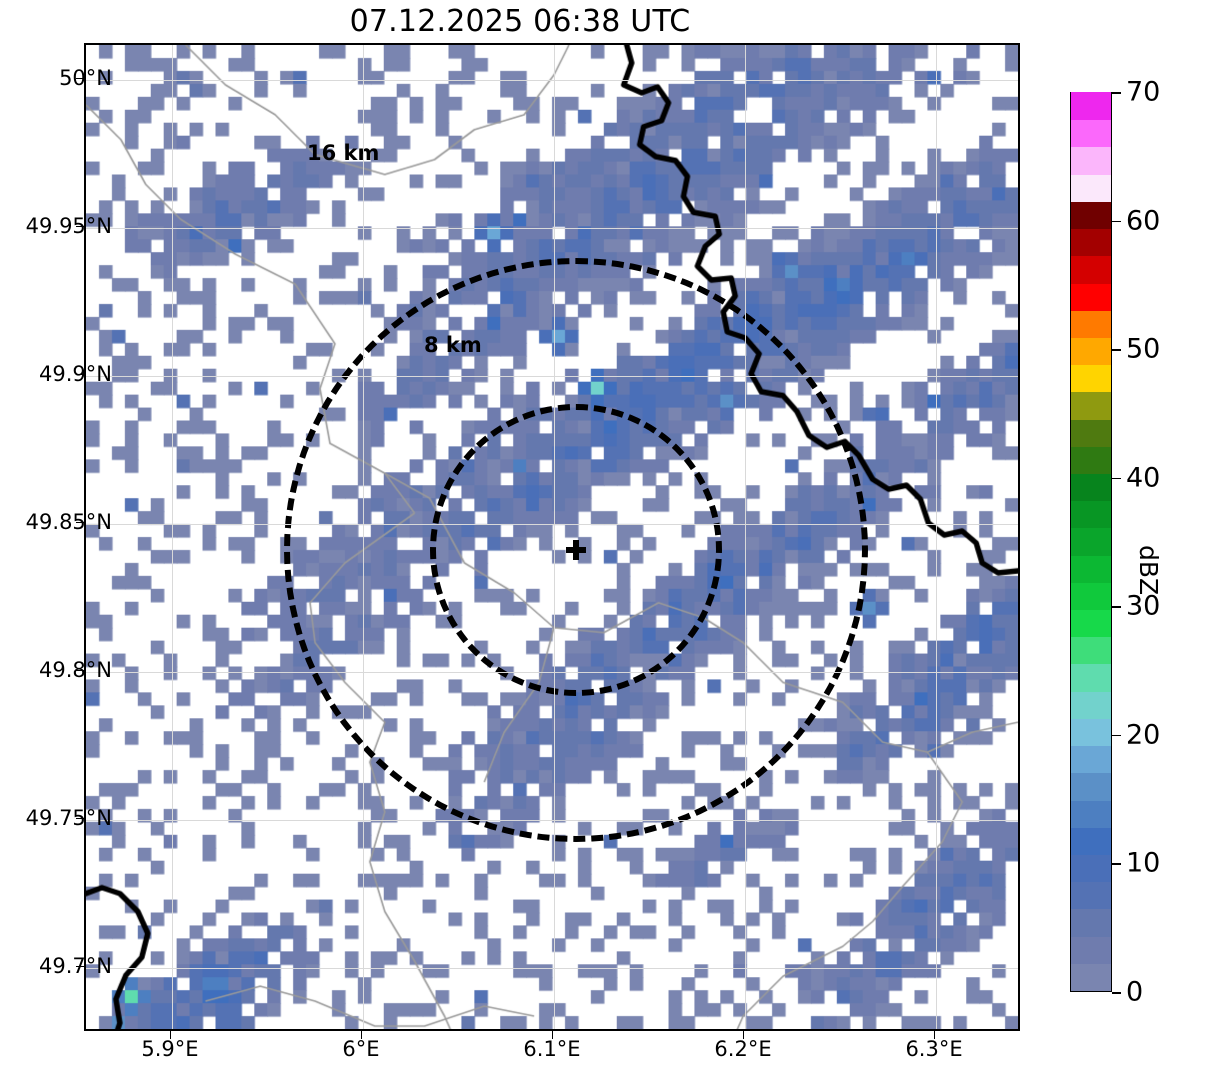 Image resolution: width=1207 pixels, height=1069 pixels. I want to click on colorbar-tick-label: 20, so click(1143, 735).